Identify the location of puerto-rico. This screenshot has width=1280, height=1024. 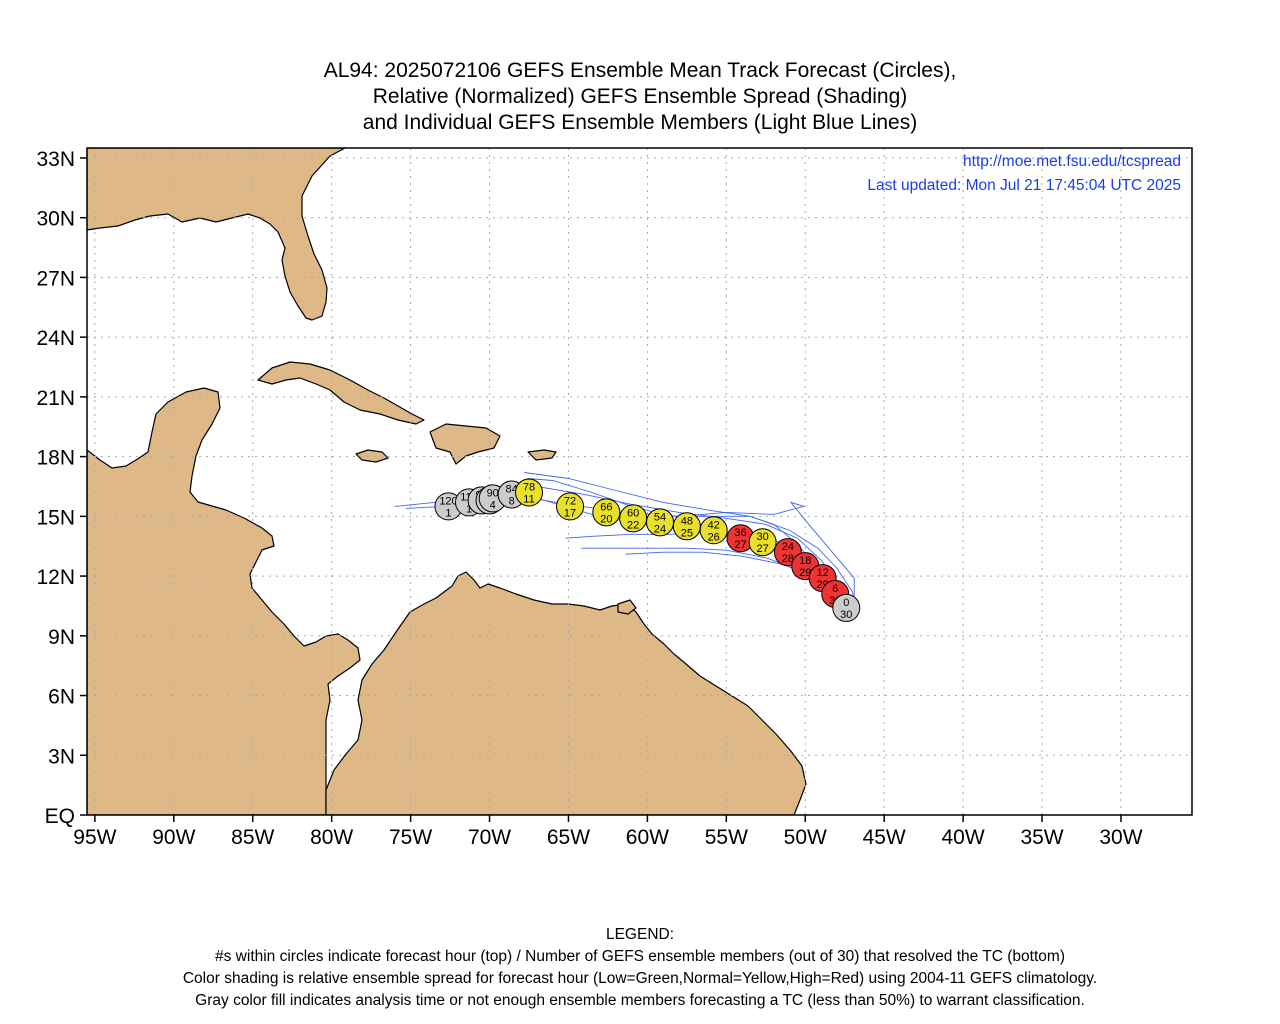
(542, 455).